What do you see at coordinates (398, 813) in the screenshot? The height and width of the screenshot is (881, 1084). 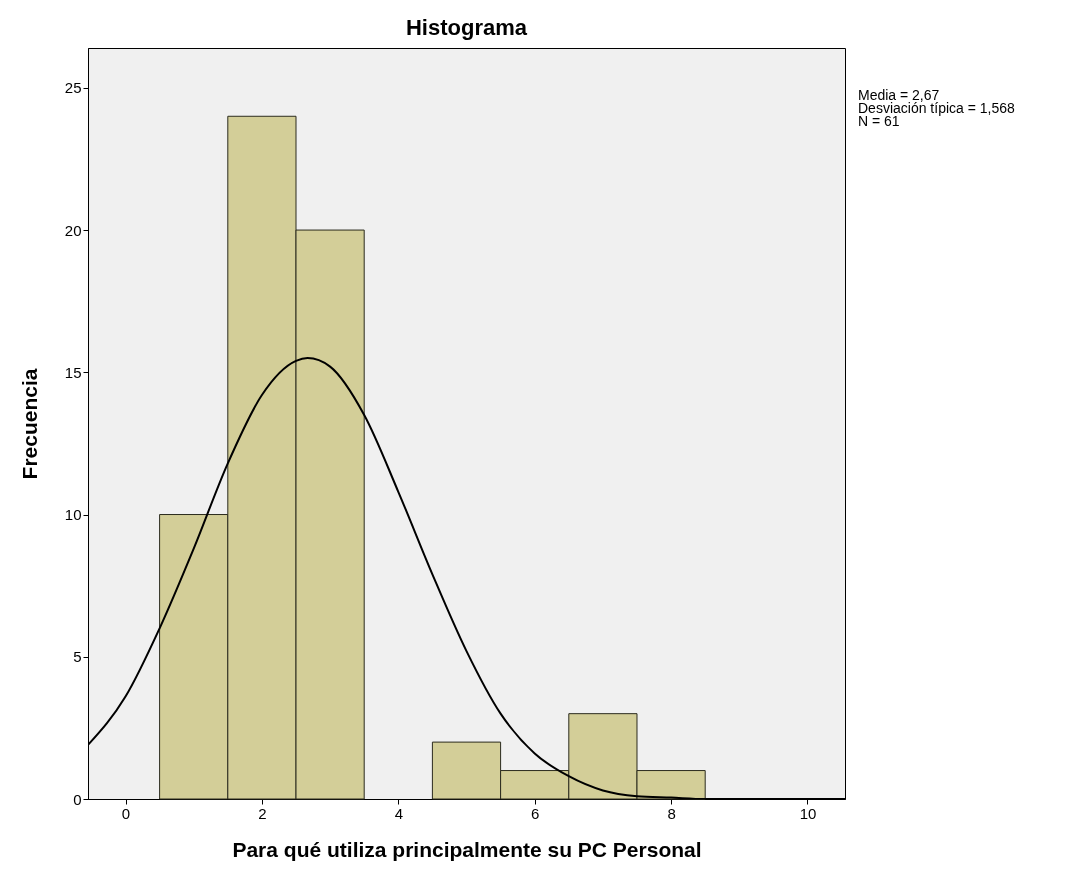 I see `x-tick-label: 4` at bounding box center [398, 813].